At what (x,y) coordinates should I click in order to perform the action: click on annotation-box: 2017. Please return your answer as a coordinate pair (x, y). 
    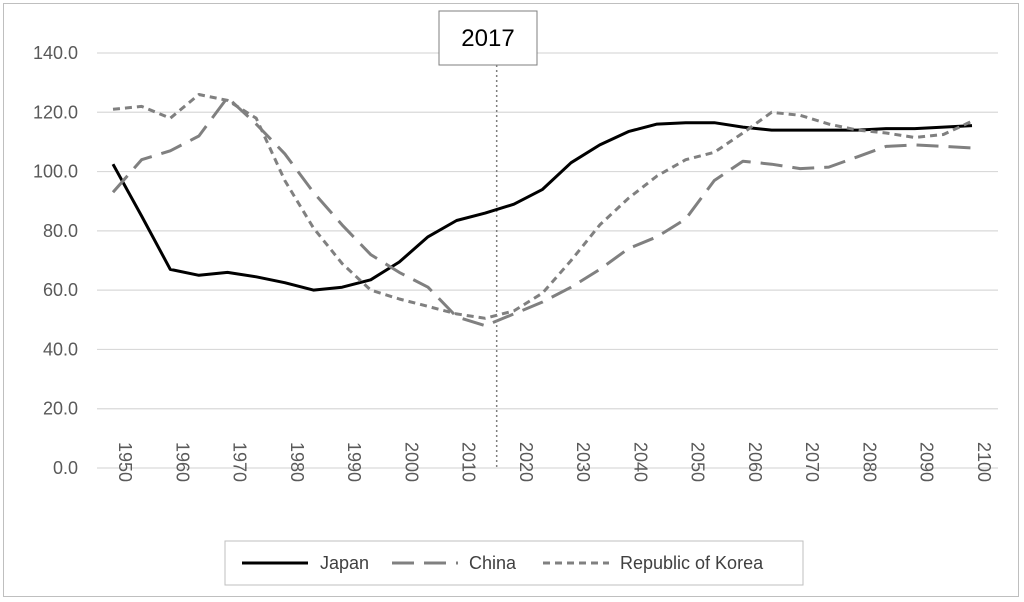
    Looking at the image, I should click on (488, 38).